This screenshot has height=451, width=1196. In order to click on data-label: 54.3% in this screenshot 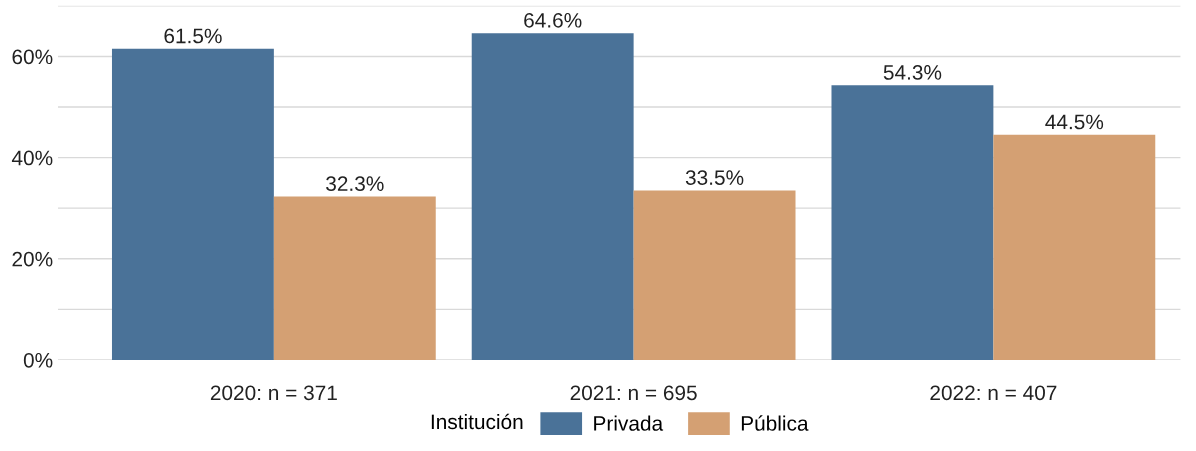, I will do `click(912, 72)`.